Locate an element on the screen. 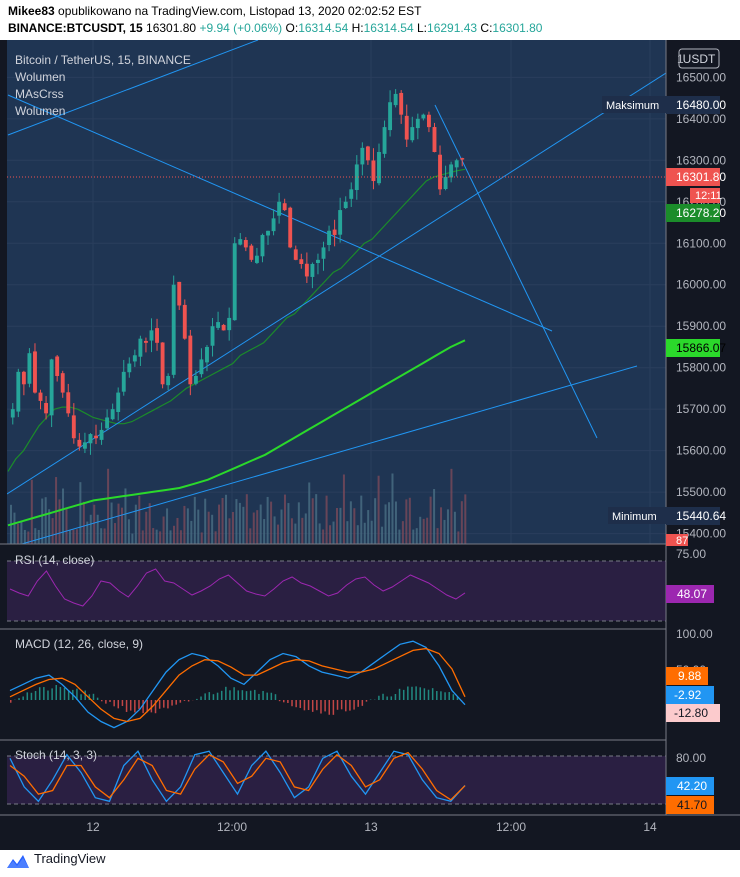 The height and width of the screenshot is (877, 740). stoch-d-value-bg is located at coordinates (690, 805).